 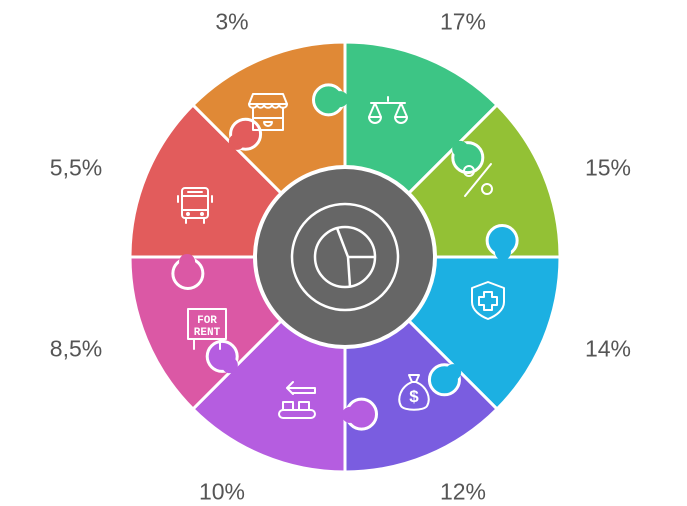 I want to click on label-segment-7: 5,5%, so click(x=76, y=167).